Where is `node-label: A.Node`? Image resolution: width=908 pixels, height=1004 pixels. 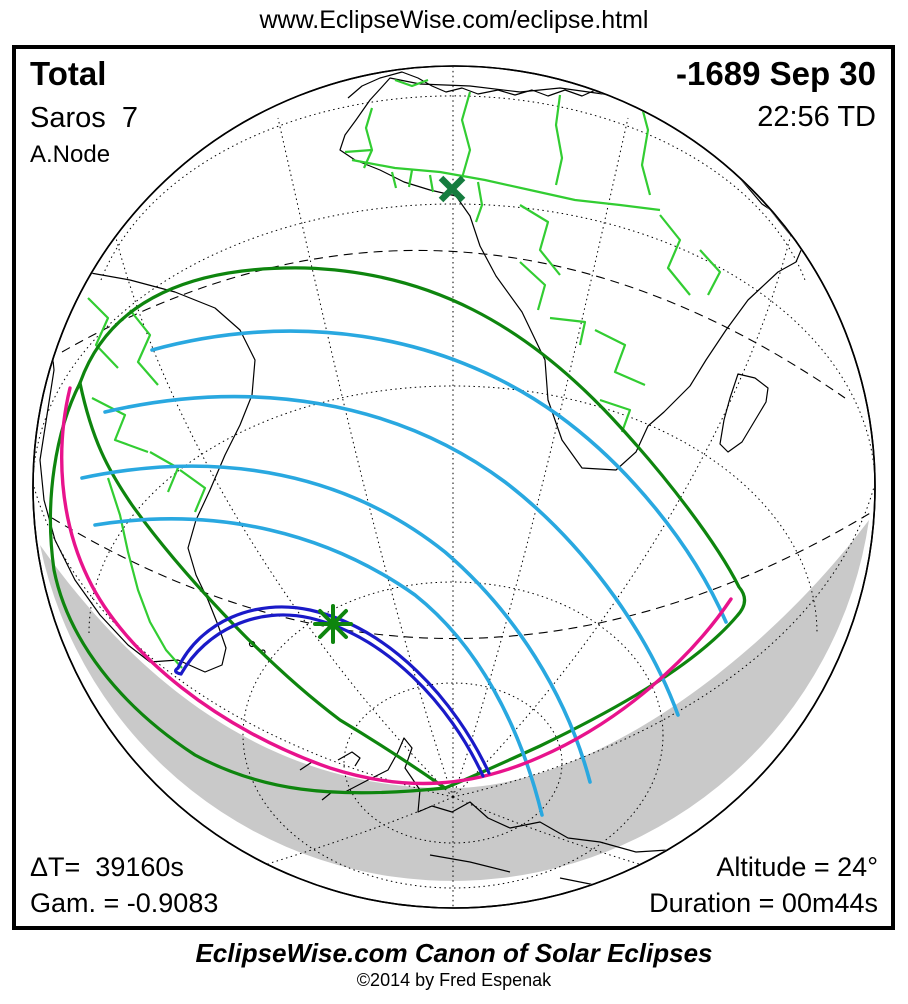 node-label: A.Node is located at coordinates (70, 154).